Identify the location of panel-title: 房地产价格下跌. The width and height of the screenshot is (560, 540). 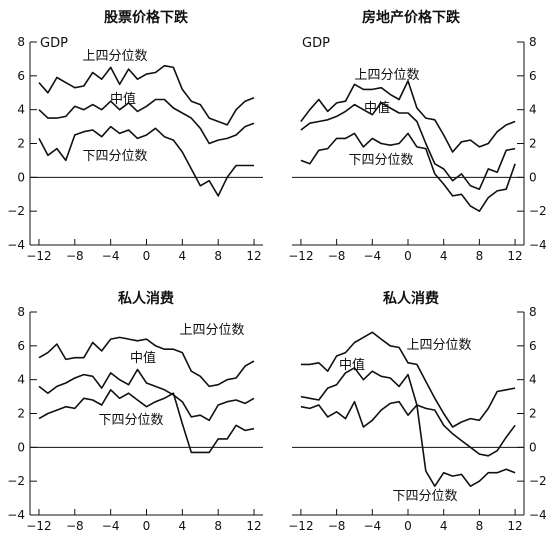
(411, 17).